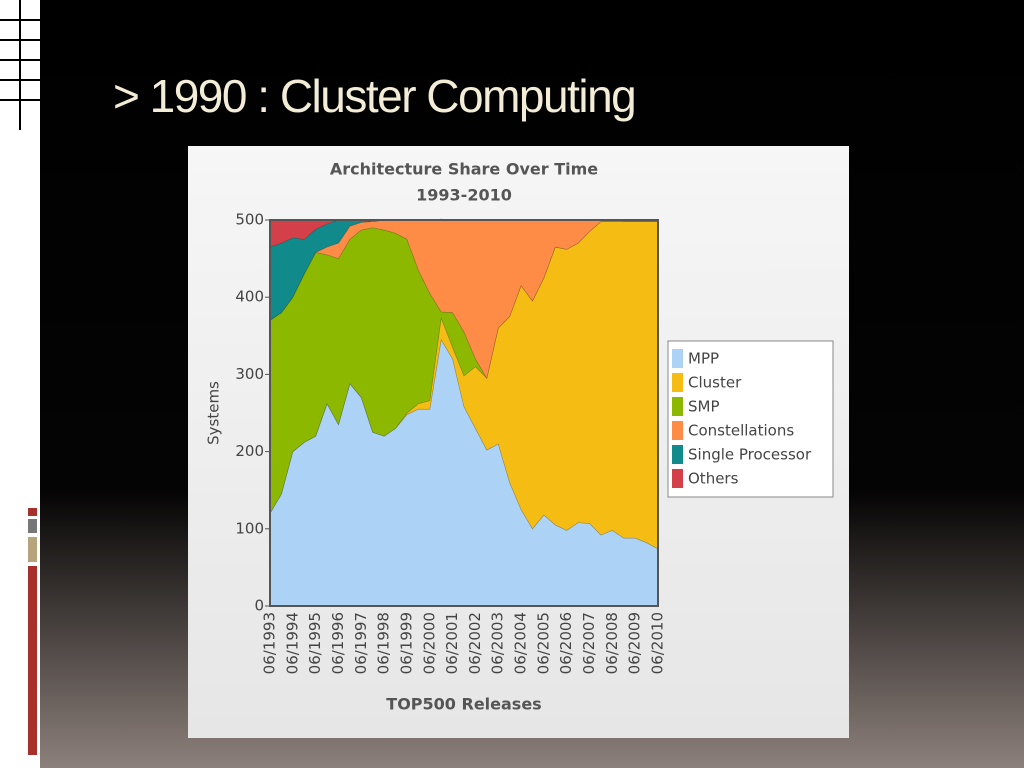  I want to click on legend-label: MPP, so click(703, 359).